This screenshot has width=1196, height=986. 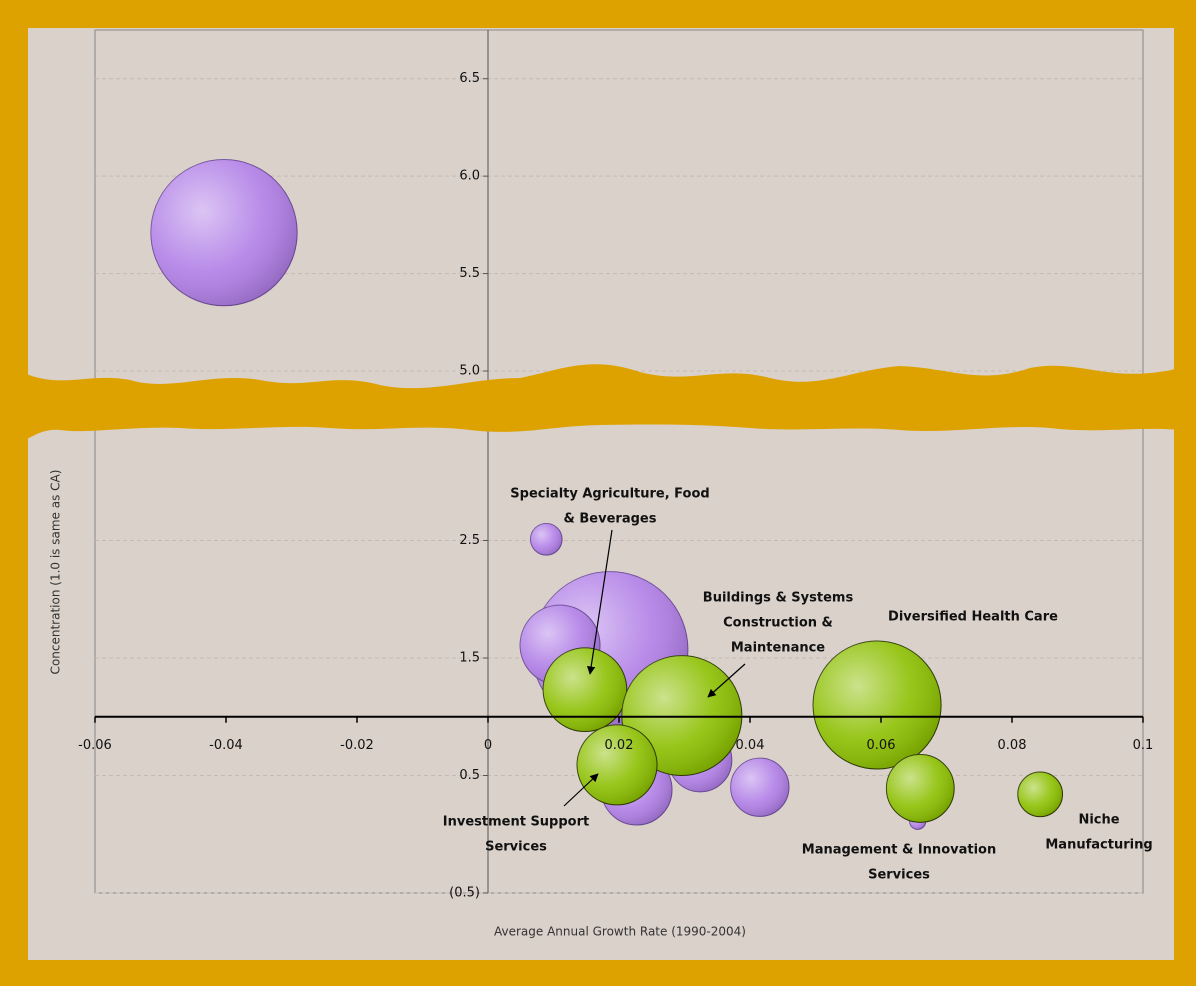 I want to click on x-tick-label: -0.04, so click(x=226, y=745).